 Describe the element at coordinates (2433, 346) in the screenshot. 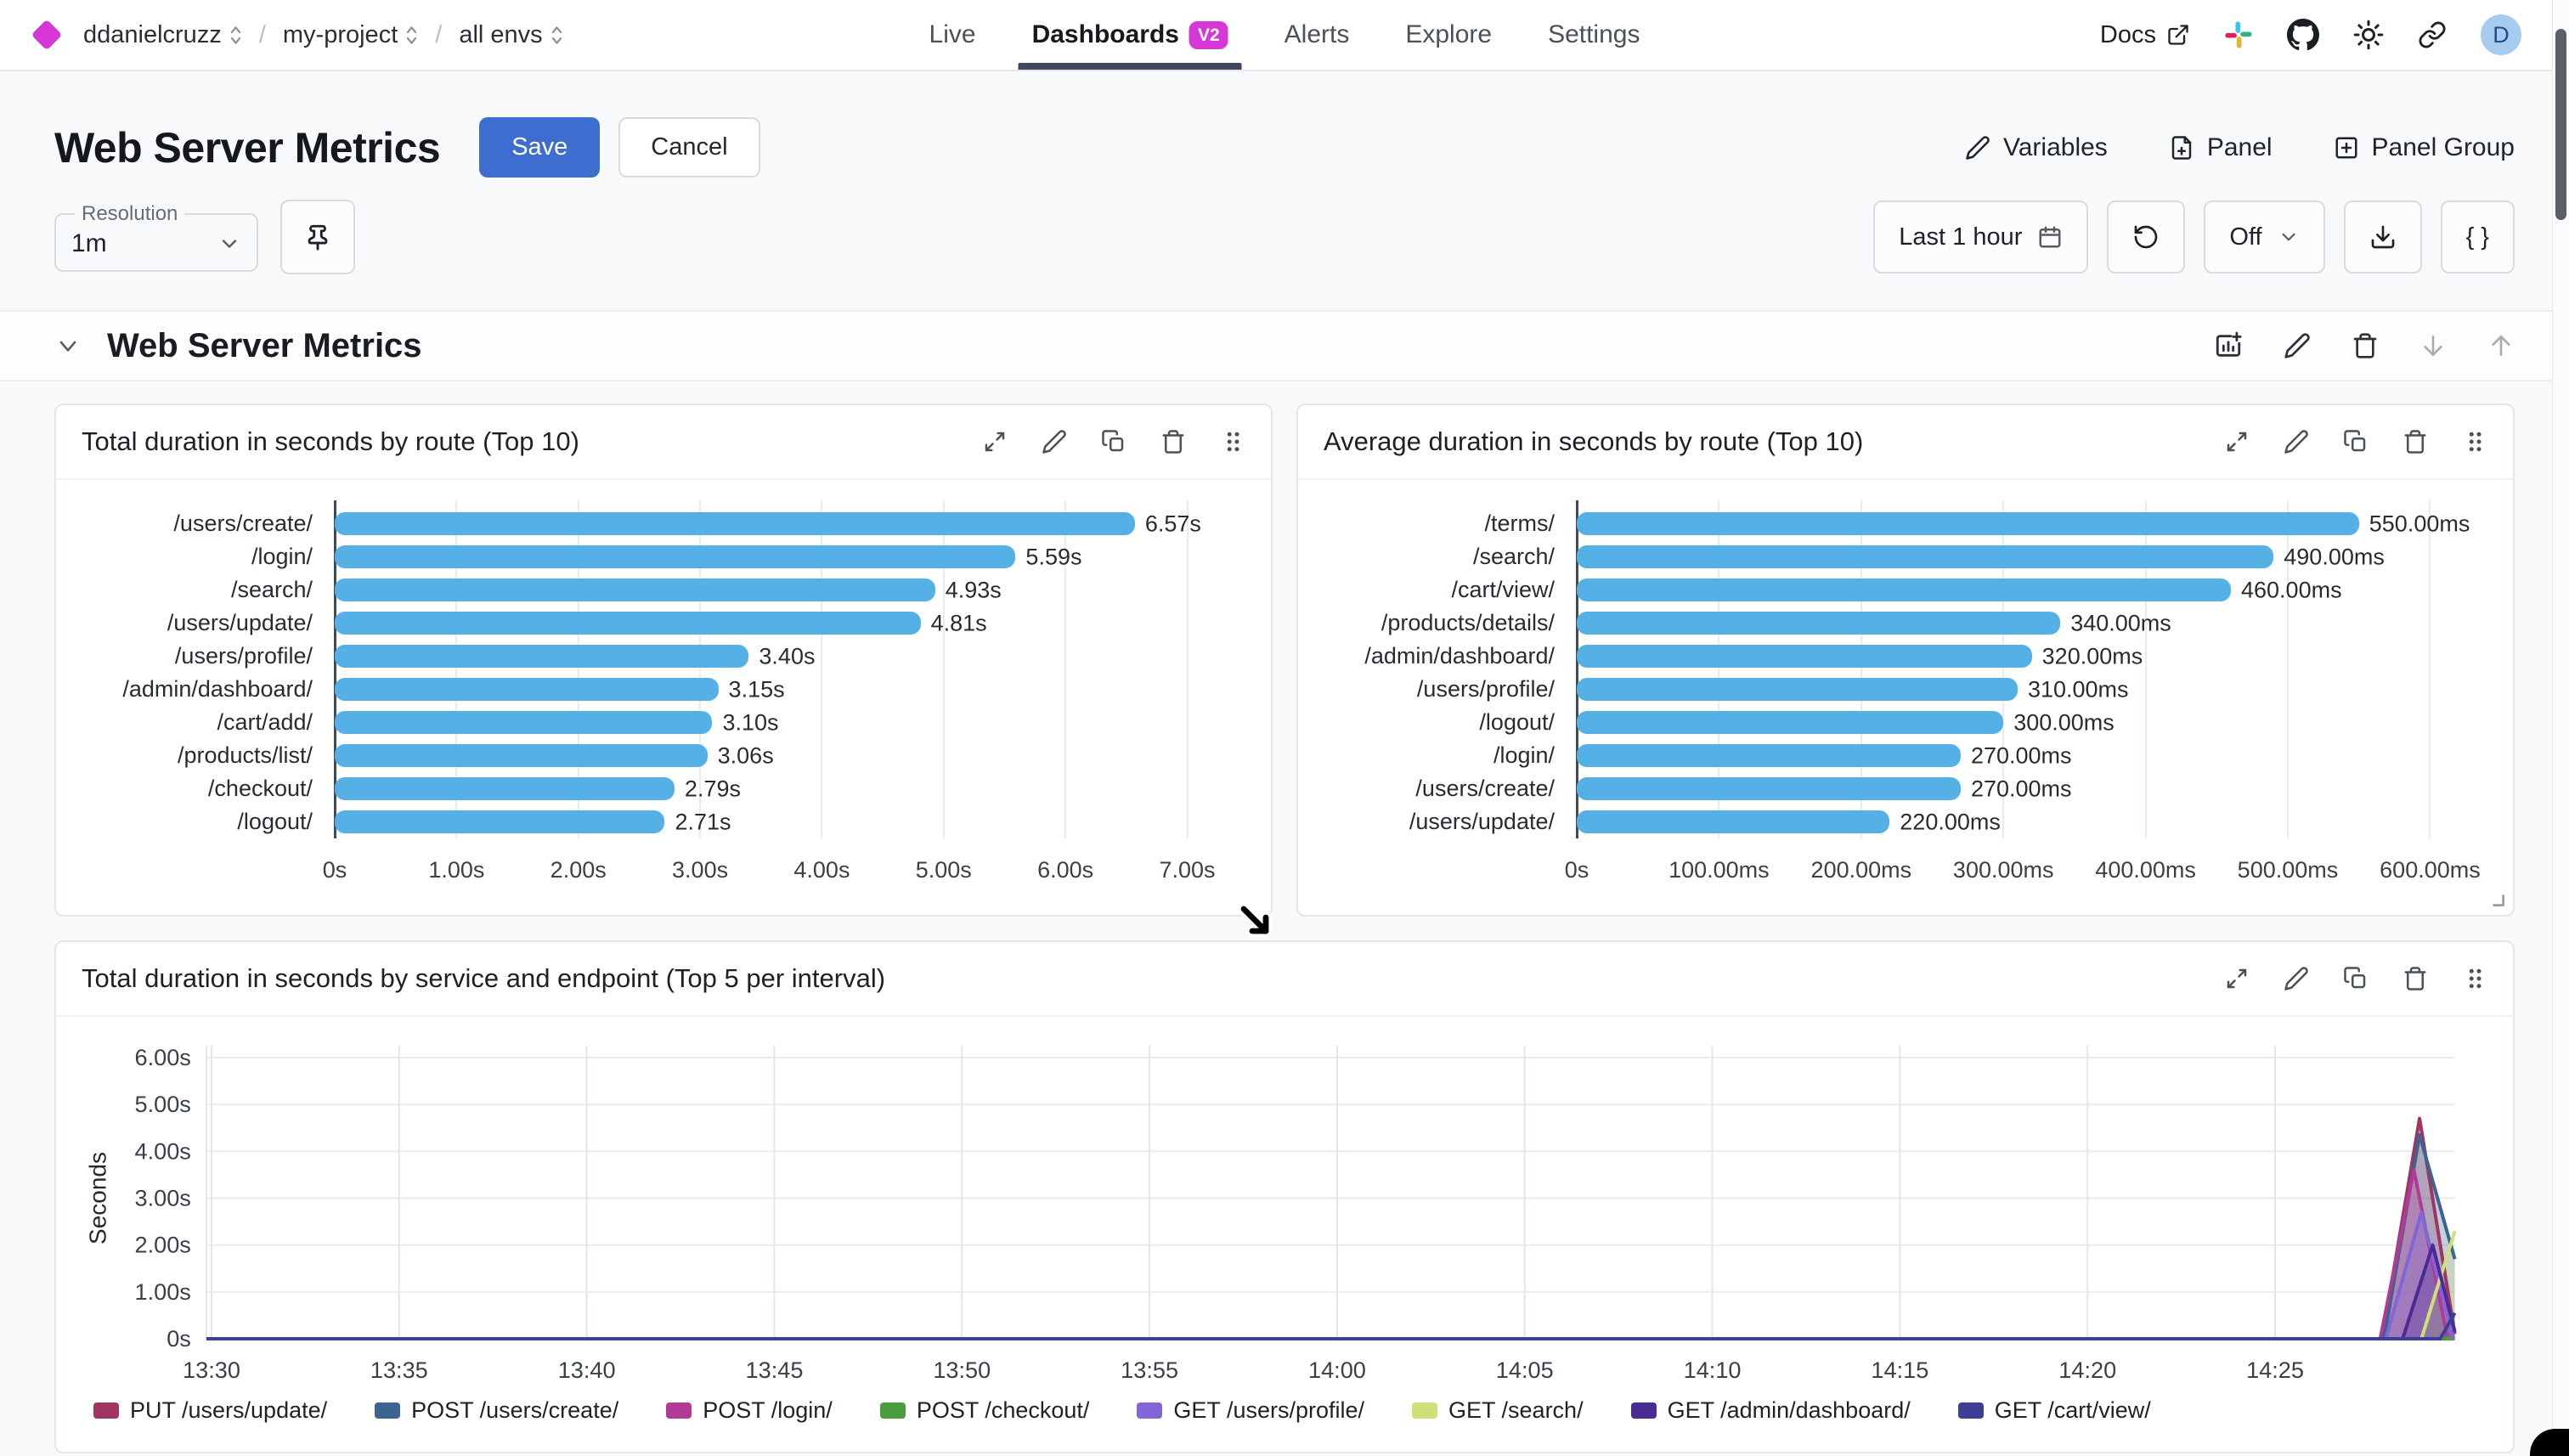

I see `move-section-down-button` at that location.